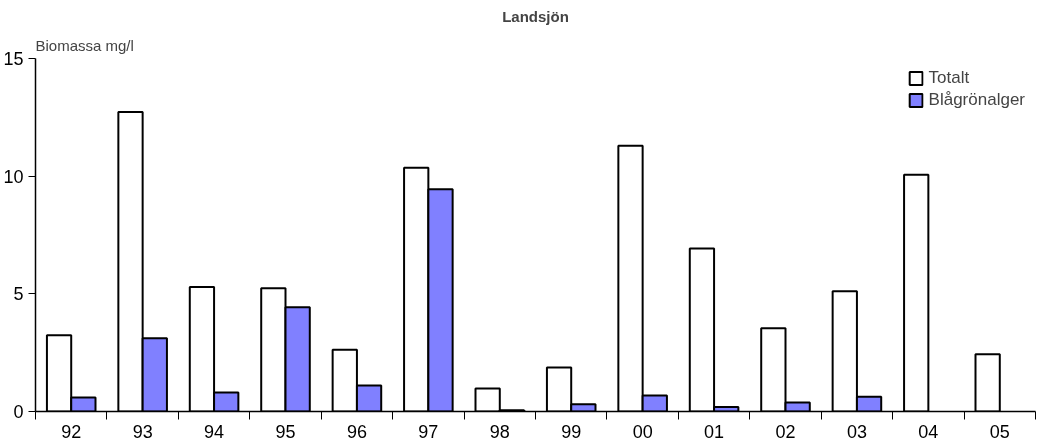 The image size is (1046, 447). What do you see at coordinates (999, 431) in the screenshot?
I see `x-tick-label: 05` at bounding box center [999, 431].